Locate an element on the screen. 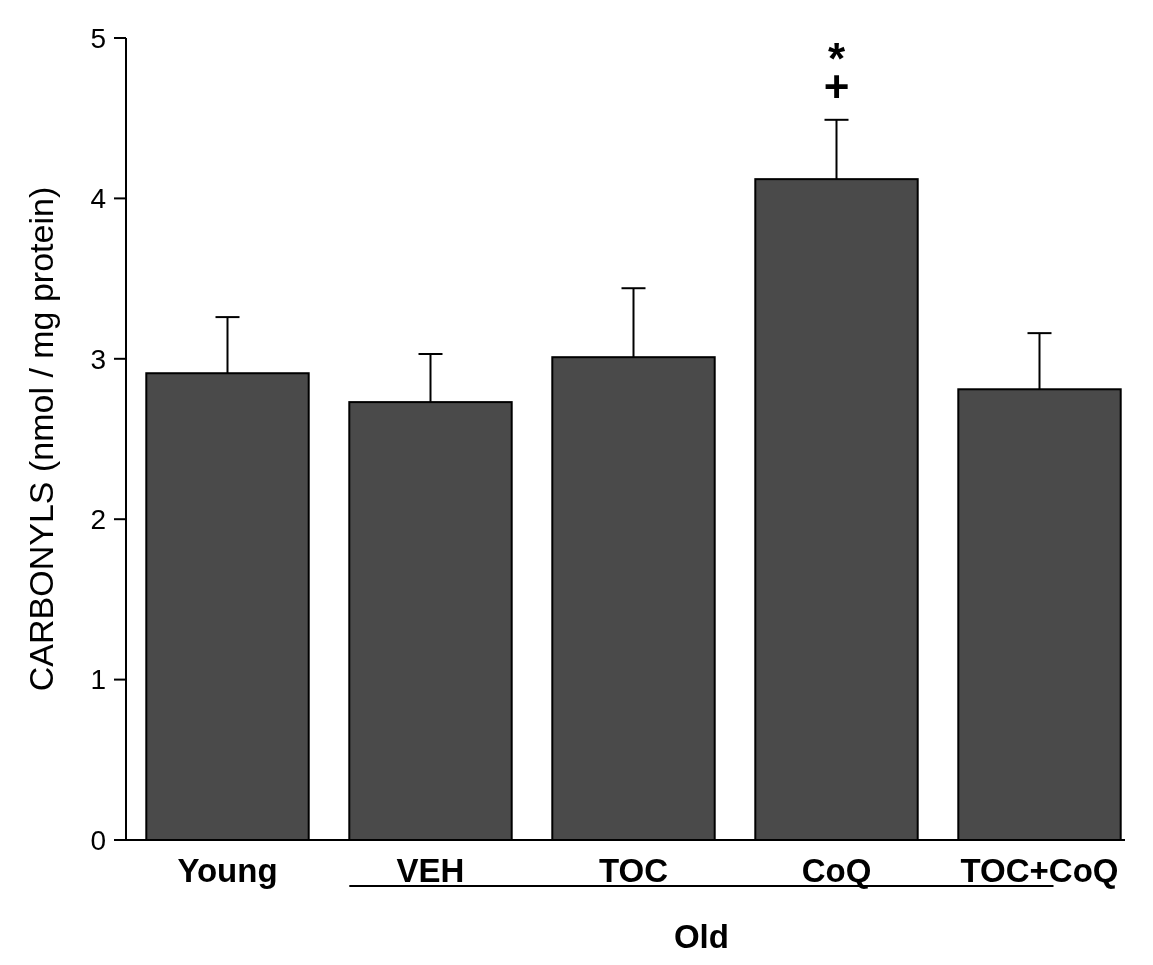 The height and width of the screenshot is (965, 1153). y-tick-label: 1 is located at coordinates (98, 680).